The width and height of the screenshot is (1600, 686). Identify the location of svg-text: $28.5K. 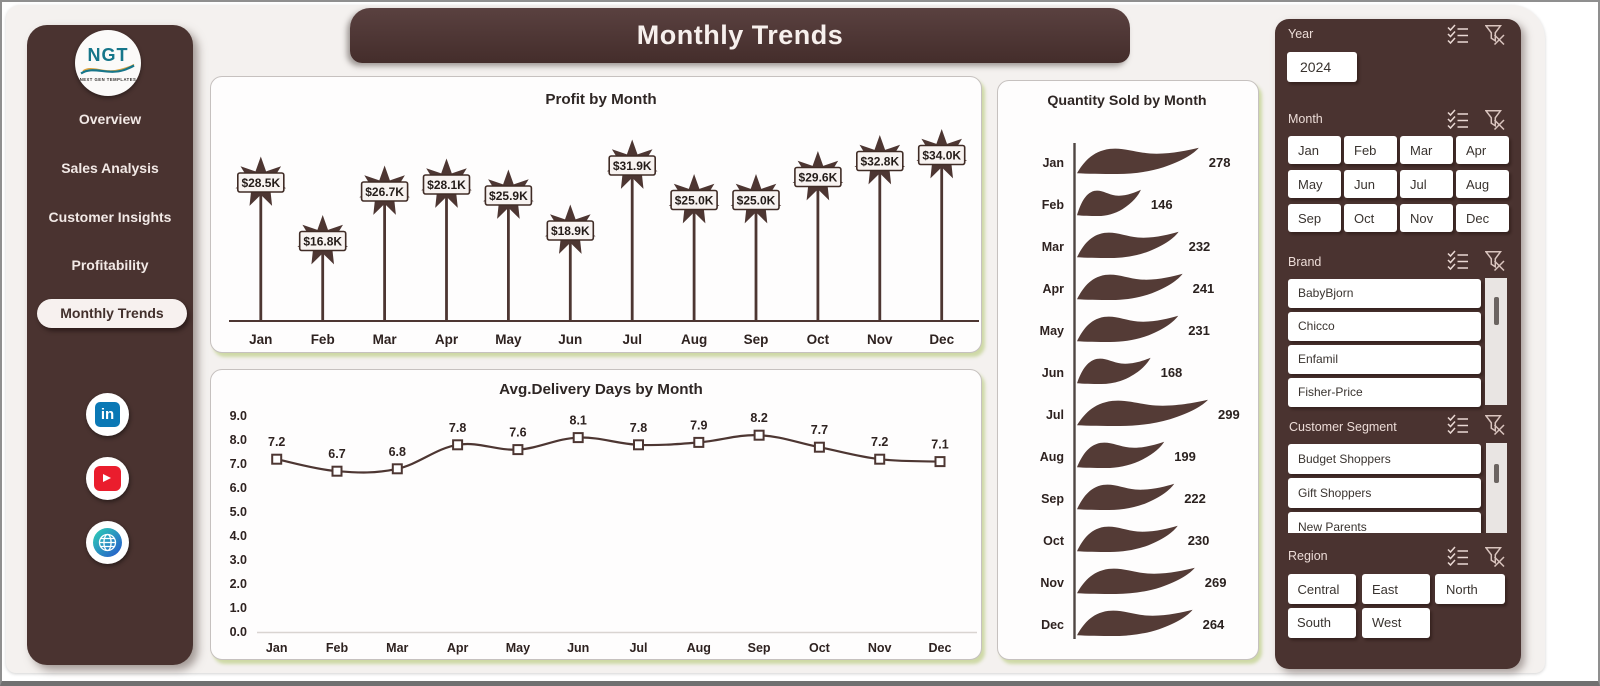
(260, 183).